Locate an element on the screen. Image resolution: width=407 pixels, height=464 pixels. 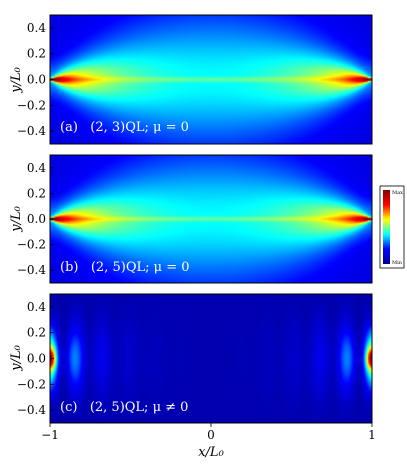
panel-b-y-axis: 0.4 0.2 0.0 −0.2 −0.4 is located at coordinates (35, 219).